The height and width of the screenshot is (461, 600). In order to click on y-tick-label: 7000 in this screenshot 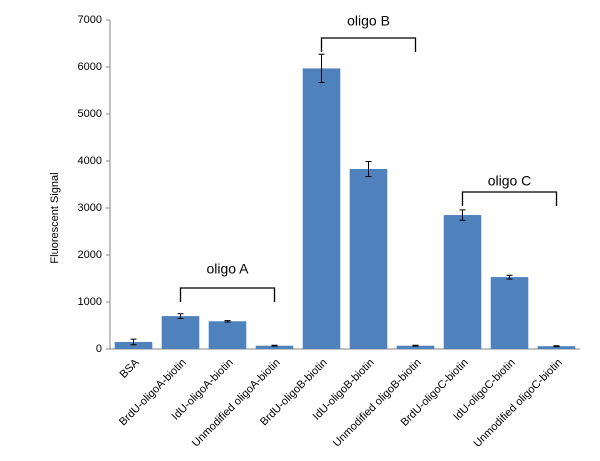, I will do `click(90, 20)`.